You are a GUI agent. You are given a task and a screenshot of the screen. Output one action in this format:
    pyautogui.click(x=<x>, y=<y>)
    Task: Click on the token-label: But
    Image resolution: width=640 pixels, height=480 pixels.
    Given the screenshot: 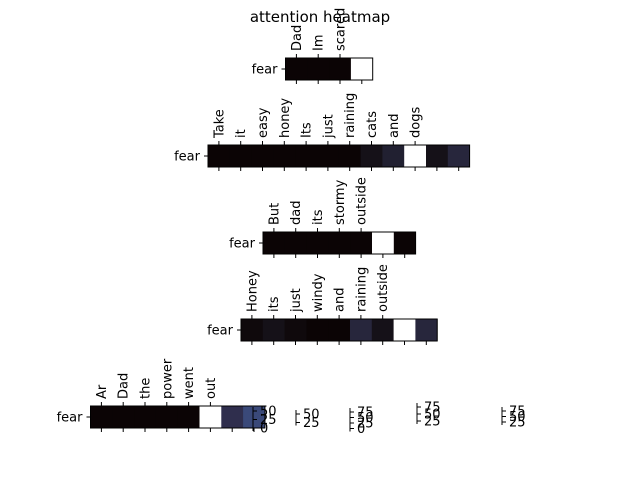 What is the action you would take?
    pyautogui.click(x=274, y=214)
    